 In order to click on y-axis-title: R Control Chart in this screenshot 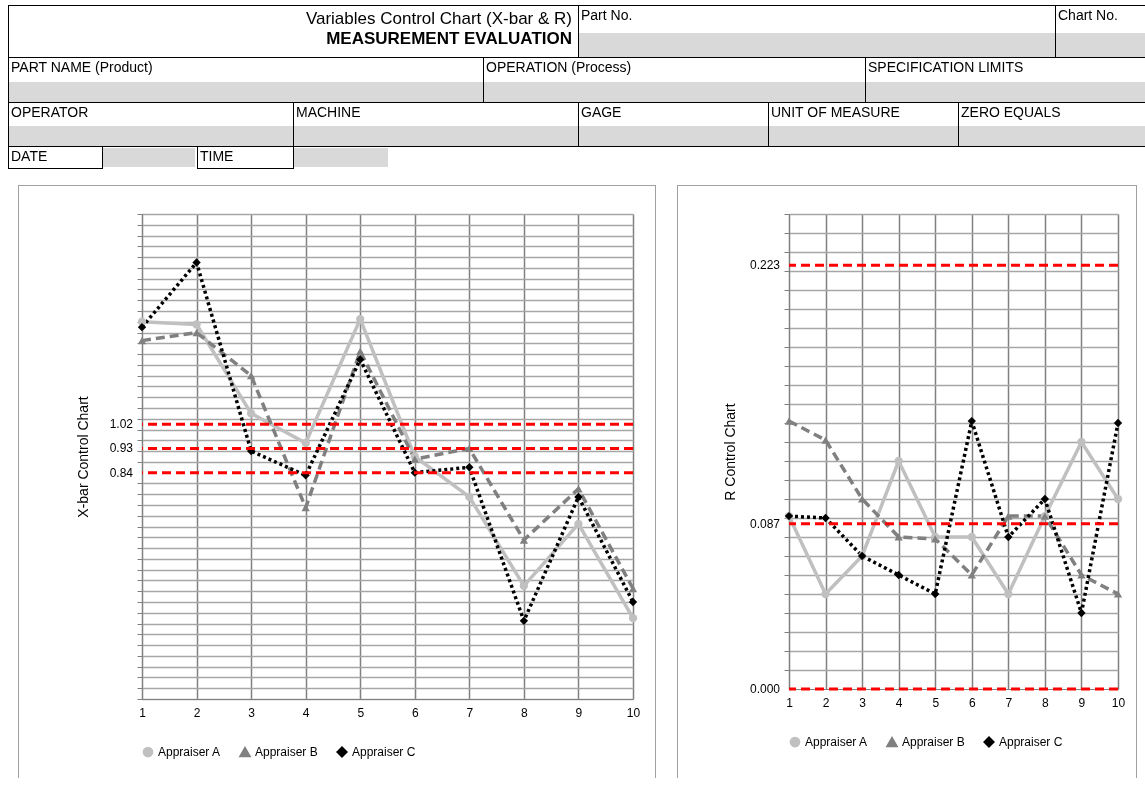, I will do `click(729, 452)`.